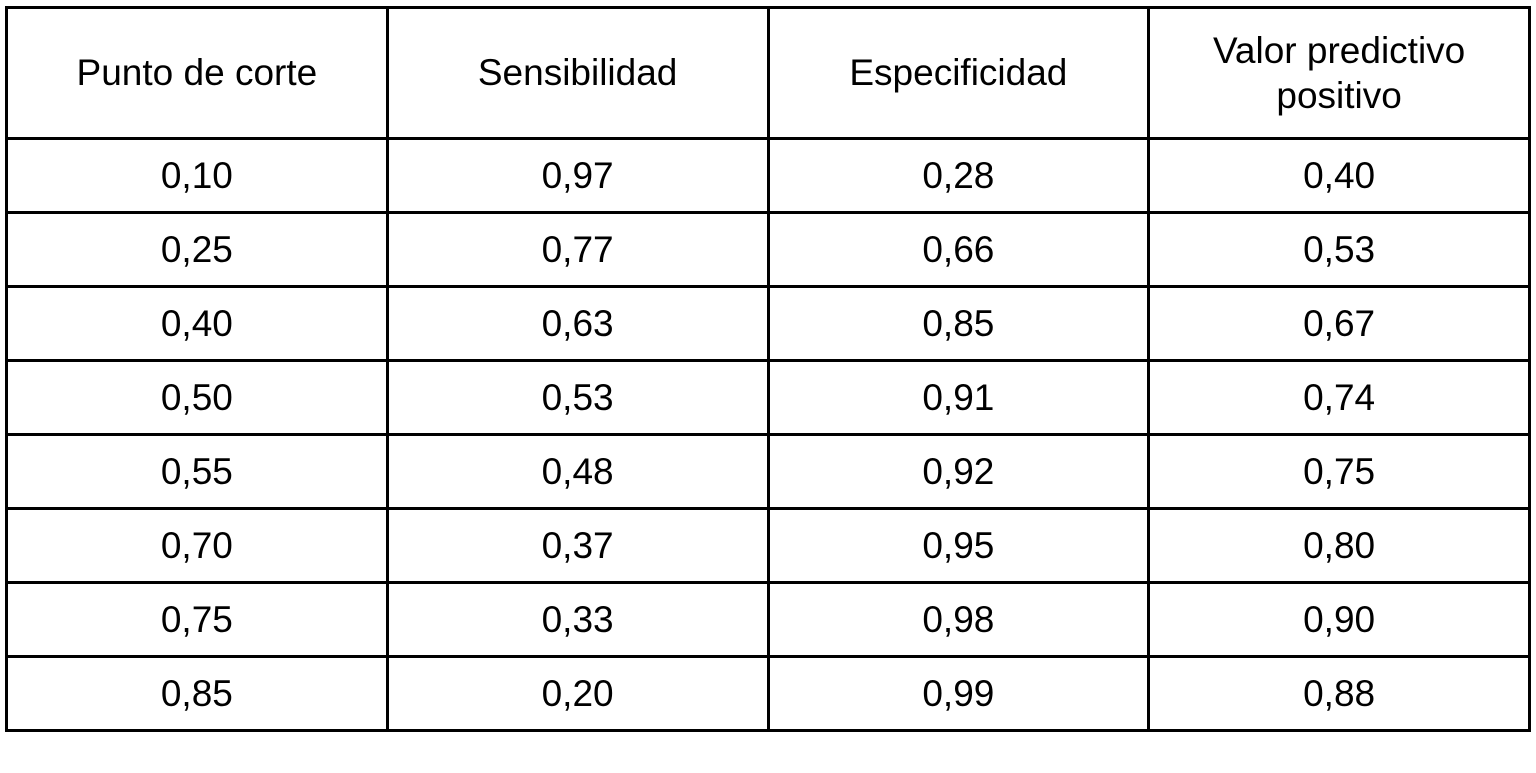 Image resolution: width=1536 pixels, height=773 pixels. Describe the element at coordinates (197, 249) in the screenshot. I see `table-cell: 0,25` at that location.